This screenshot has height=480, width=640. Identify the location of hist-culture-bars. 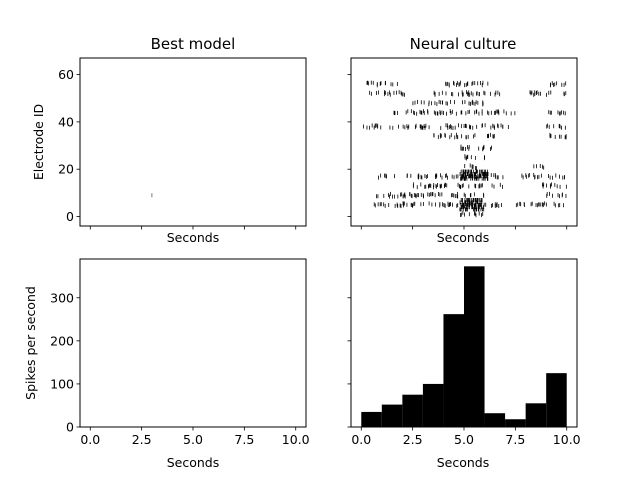
(464, 346).